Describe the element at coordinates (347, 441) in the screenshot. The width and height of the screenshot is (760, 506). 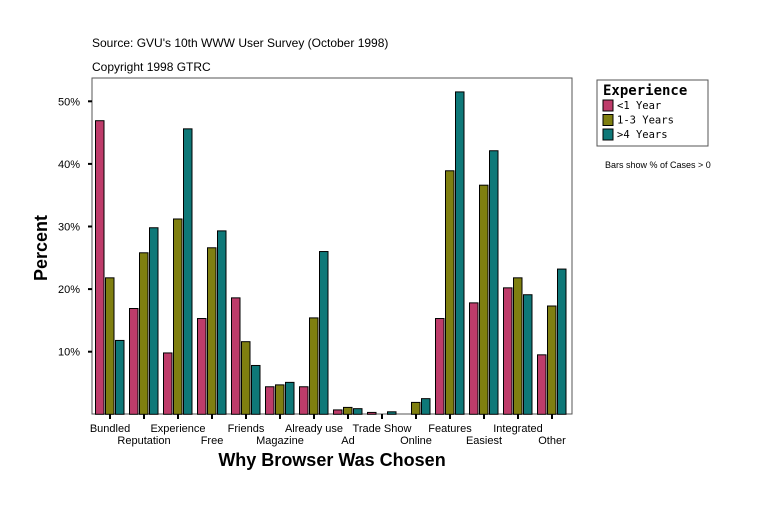
I see `x-tick-label: Ad` at that location.